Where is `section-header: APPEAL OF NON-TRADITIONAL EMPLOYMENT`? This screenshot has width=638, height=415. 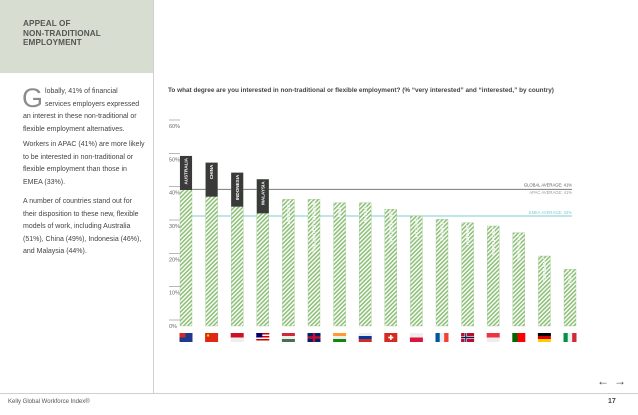 section-header: APPEAL OF NON-TRADITIONAL EMPLOYMENT is located at coordinates (76, 36).